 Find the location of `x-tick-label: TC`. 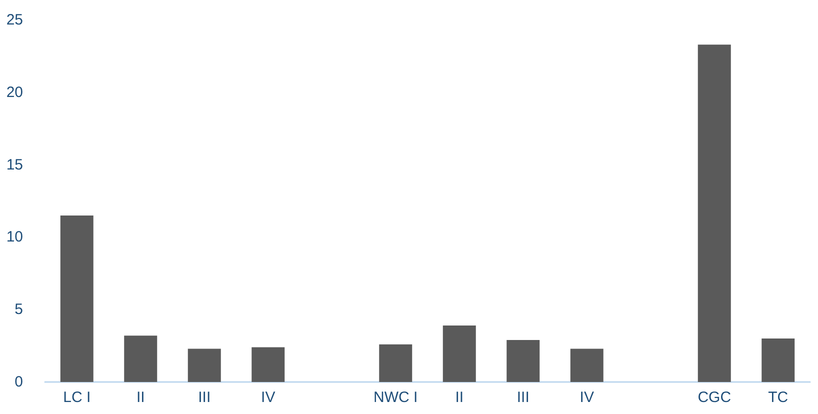

x-tick-label: TC is located at coordinates (778, 397).